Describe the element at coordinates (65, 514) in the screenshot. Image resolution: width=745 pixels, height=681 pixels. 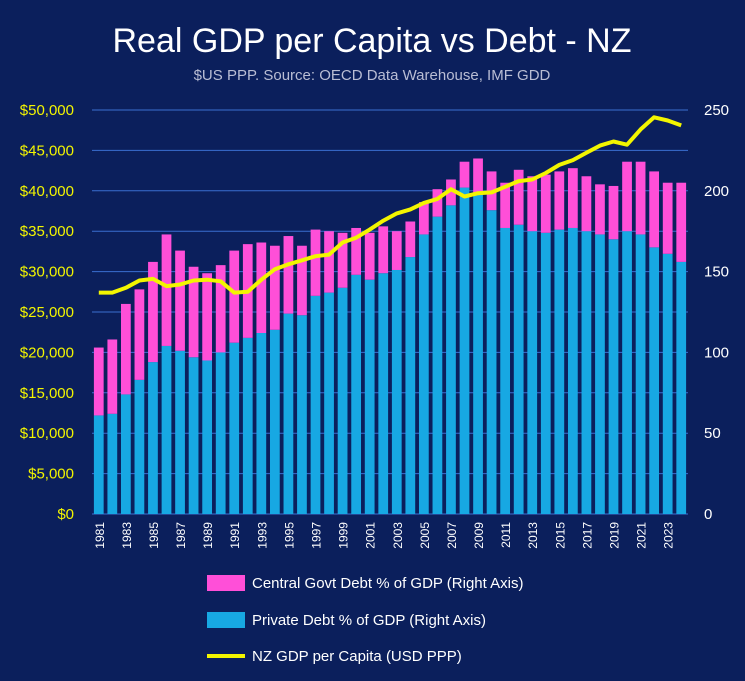
I see `left-axis-tick-label: $0` at that location.